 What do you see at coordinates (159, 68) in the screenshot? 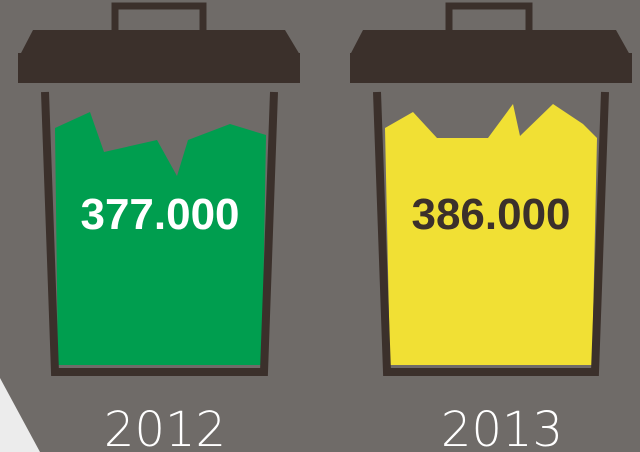
I see `bin-lid-rim-2012` at bounding box center [159, 68].